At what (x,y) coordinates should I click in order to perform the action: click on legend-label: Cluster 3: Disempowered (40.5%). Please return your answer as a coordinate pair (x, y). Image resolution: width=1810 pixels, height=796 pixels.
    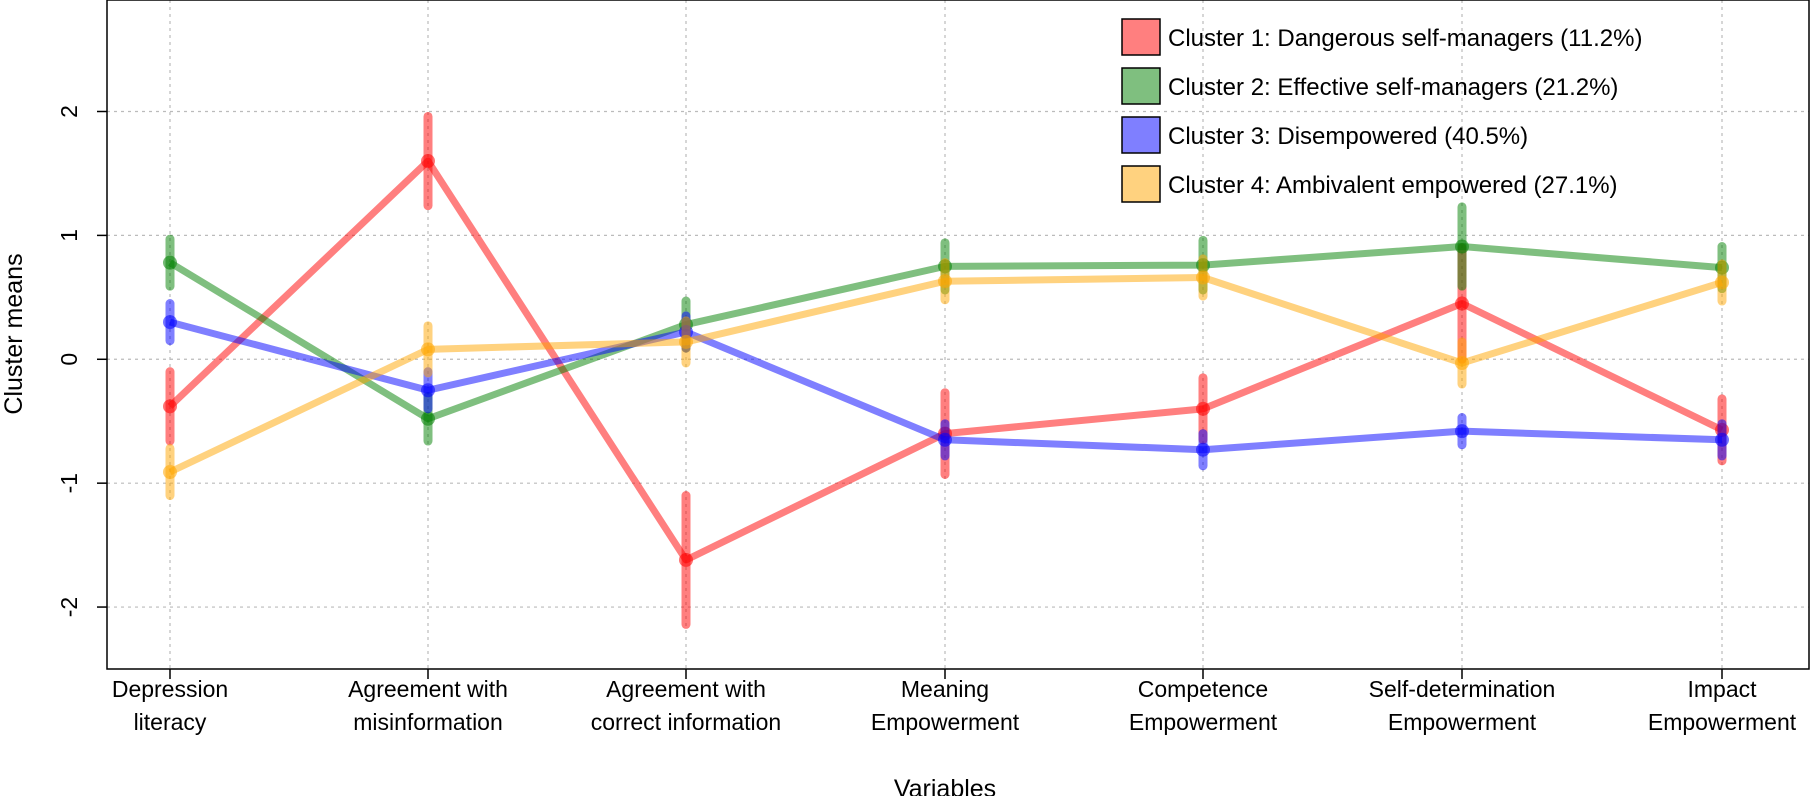
    Looking at the image, I should click on (1348, 136).